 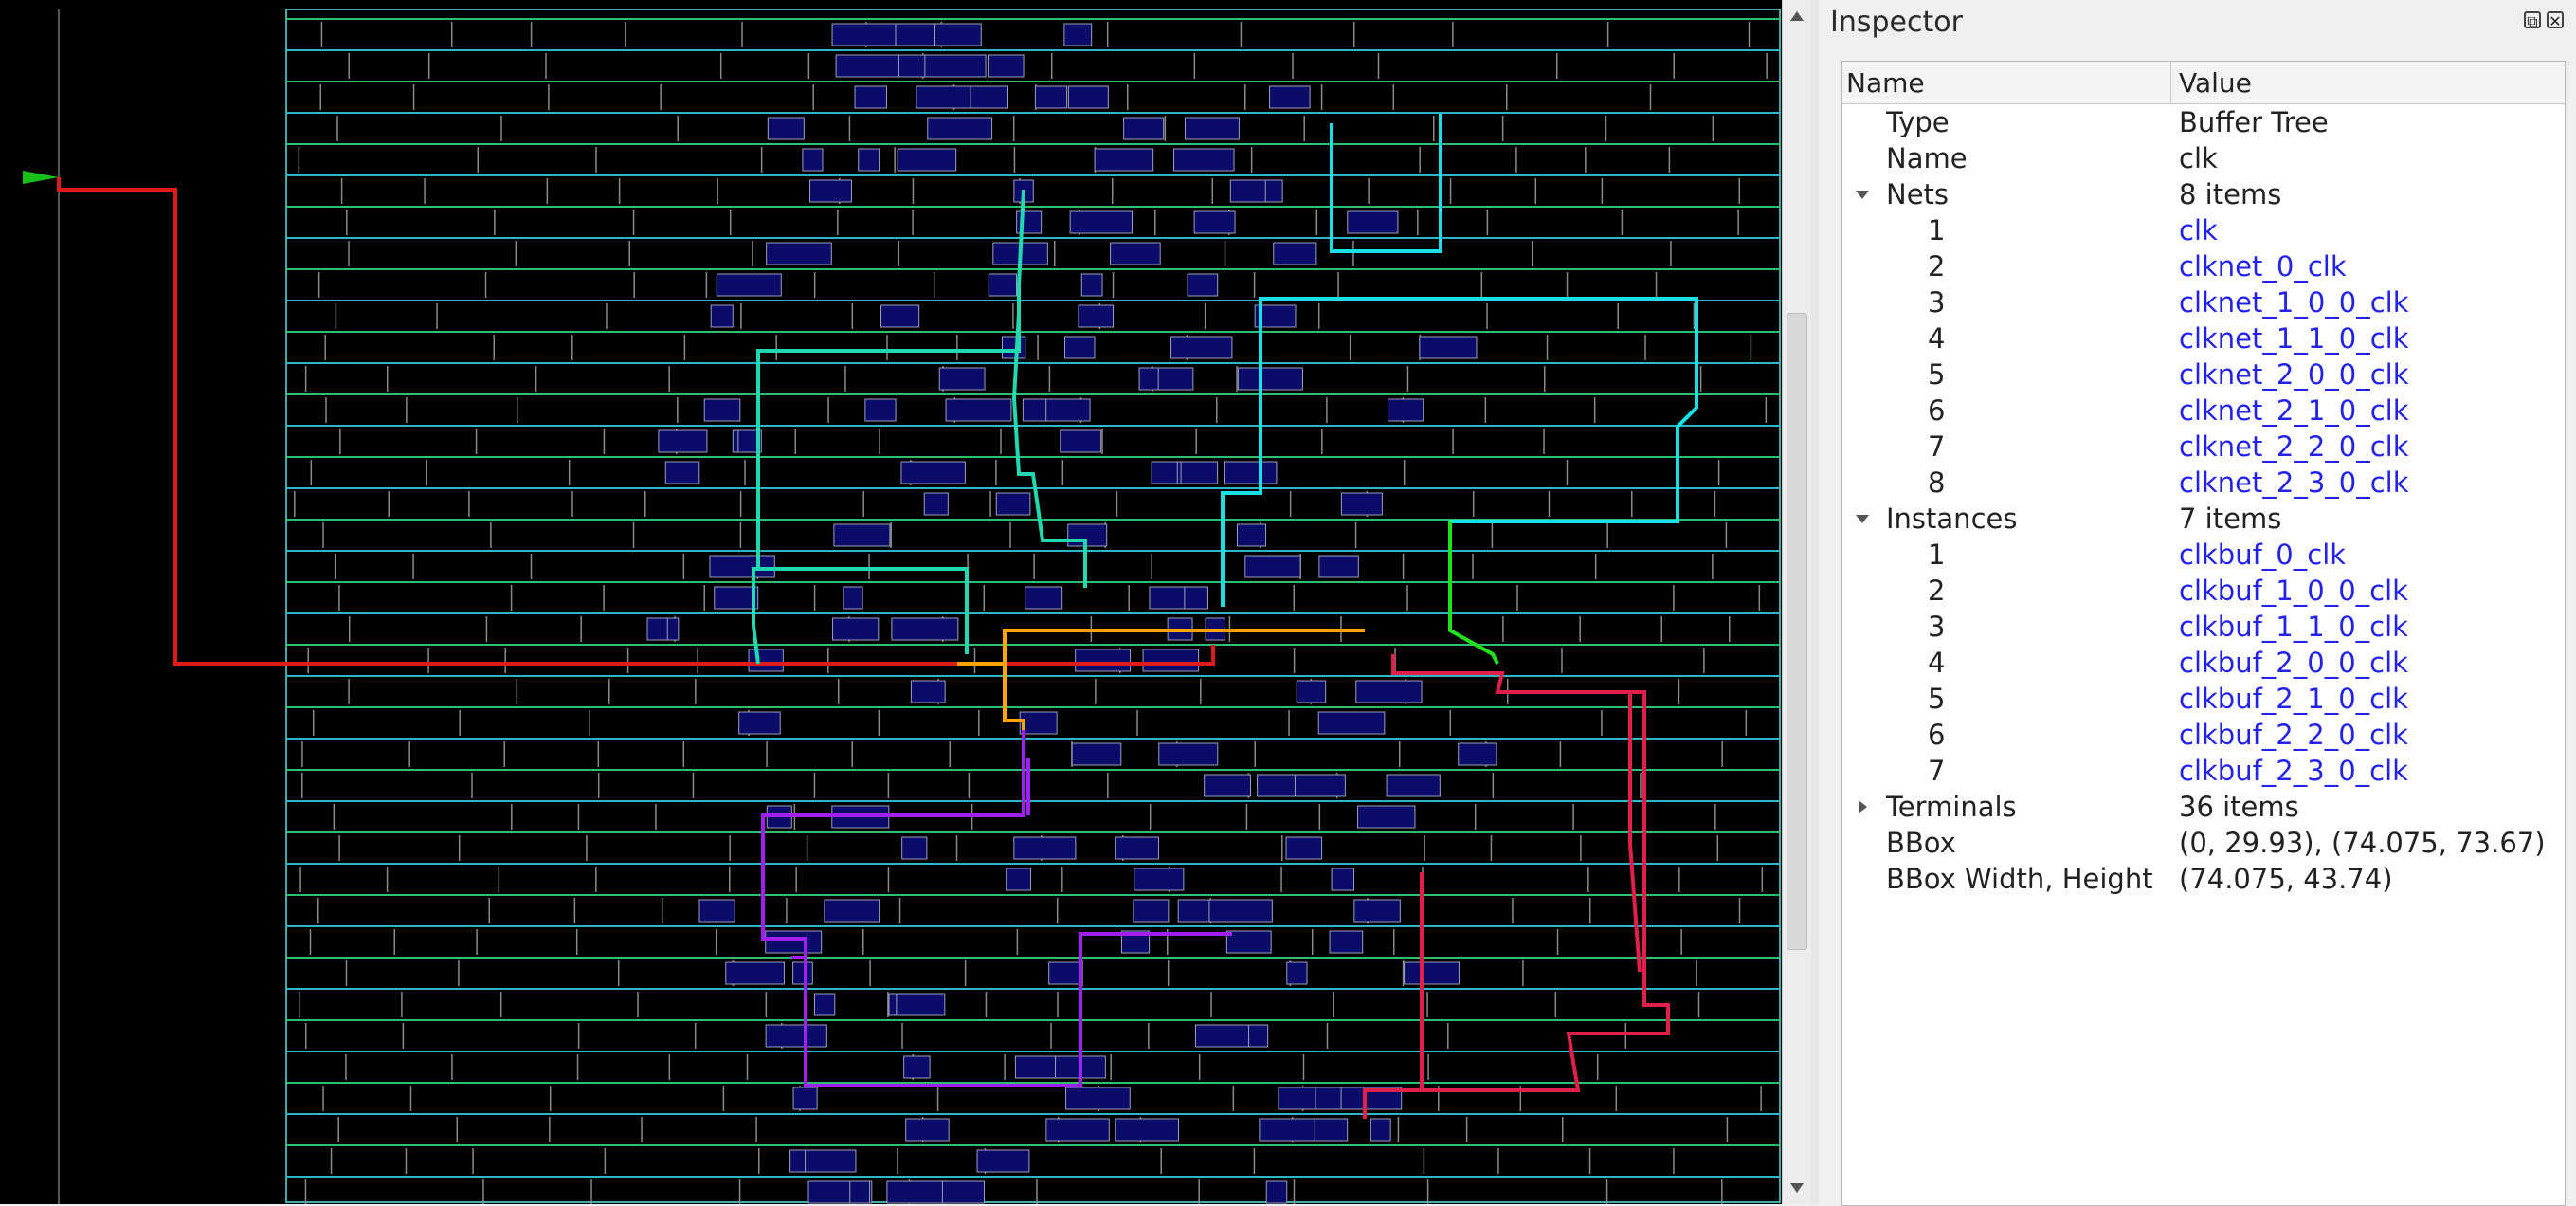 I want to click on tree-row-name: Name clk, so click(x=2203, y=159).